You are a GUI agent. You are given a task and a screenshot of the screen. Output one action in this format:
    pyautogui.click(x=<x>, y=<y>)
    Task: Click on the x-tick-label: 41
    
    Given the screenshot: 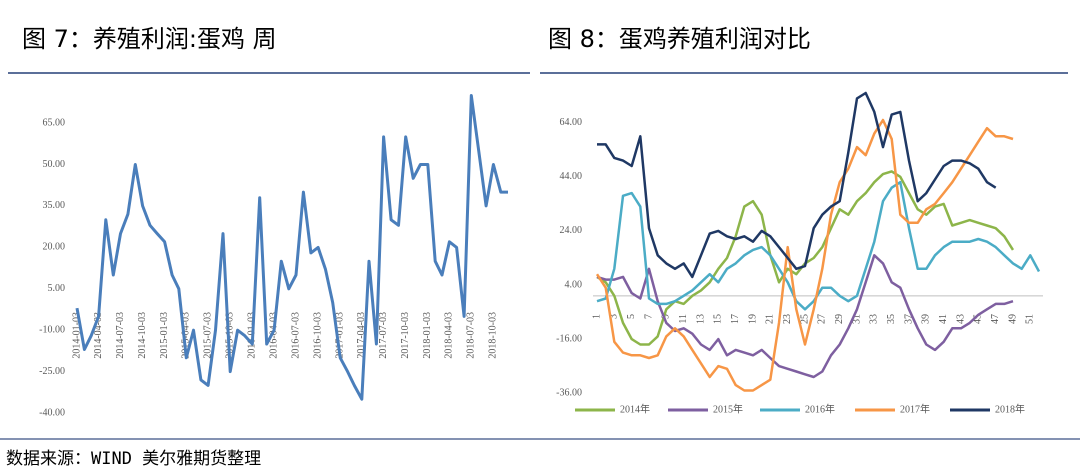 What is the action you would take?
    pyautogui.click(x=943, y=319)
    